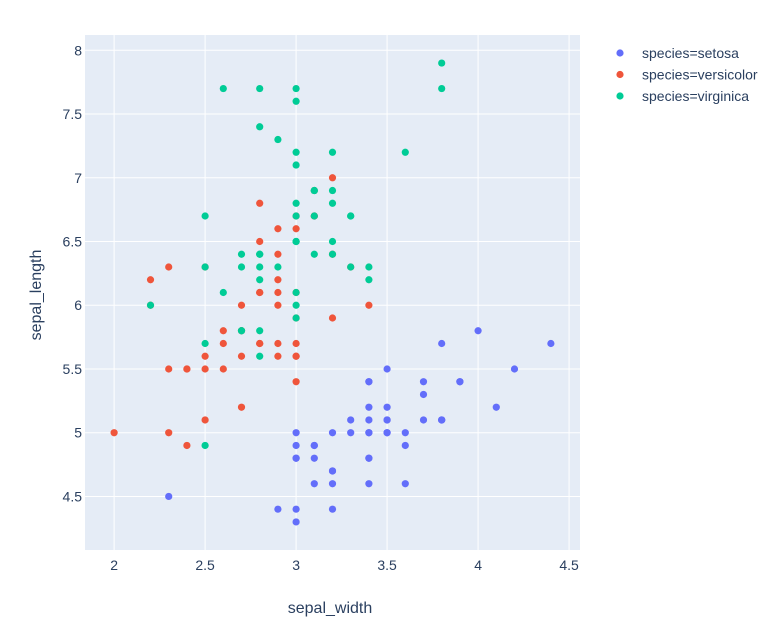 The width and height of the screenshot is (774, 625). Describe the element at coordinates (387, 565) in the screenshot. I see `x-tick-label: 3.5` at that location.